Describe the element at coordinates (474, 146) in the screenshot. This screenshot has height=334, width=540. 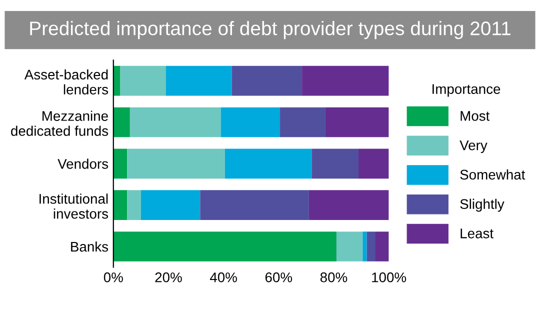
I see `legend-label: Very` at that location.